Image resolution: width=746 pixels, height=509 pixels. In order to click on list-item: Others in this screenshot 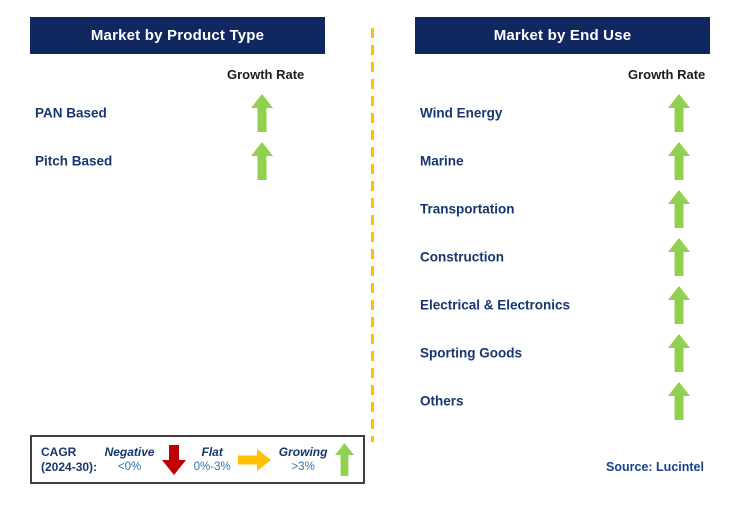, I will do `click(562, 401)`.